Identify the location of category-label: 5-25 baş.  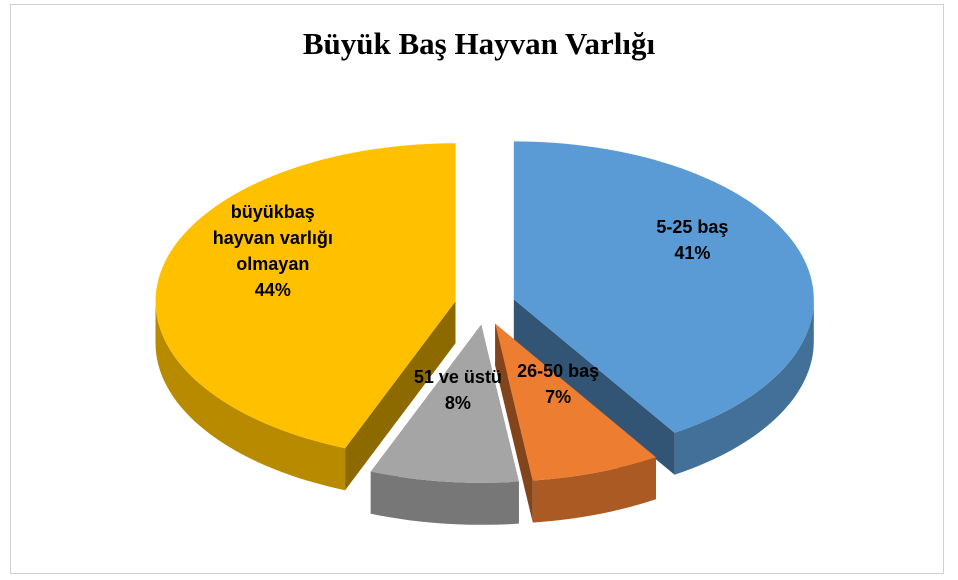
(692, 227).